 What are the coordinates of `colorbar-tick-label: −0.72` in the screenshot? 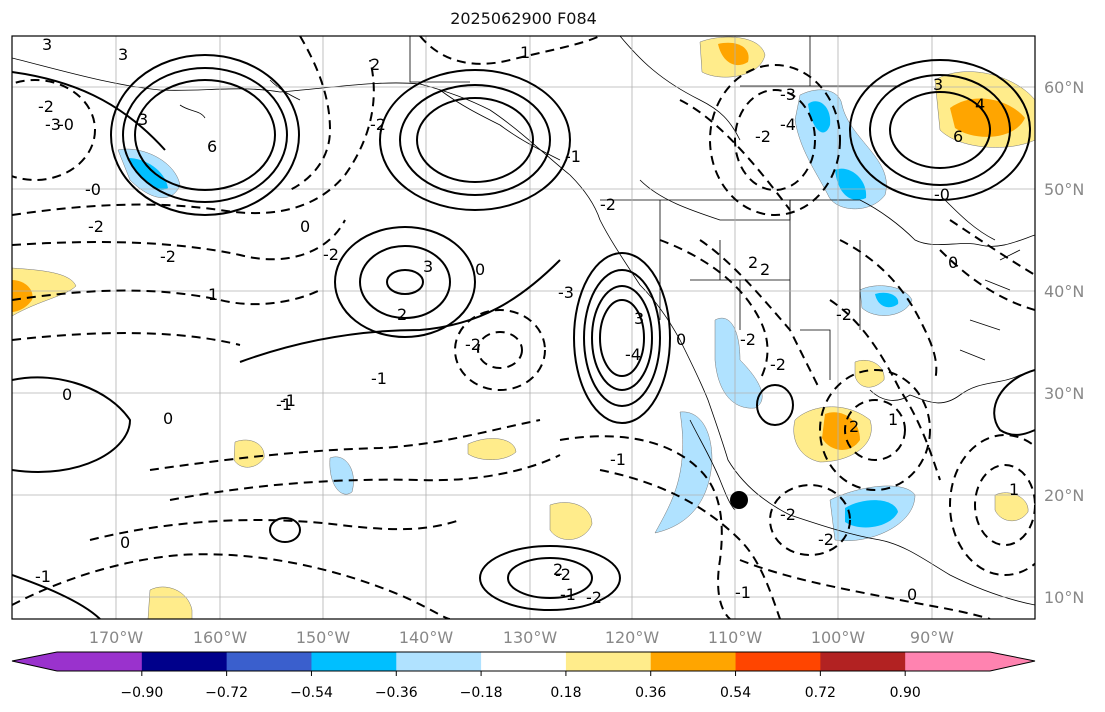 It's located at (226, 693).